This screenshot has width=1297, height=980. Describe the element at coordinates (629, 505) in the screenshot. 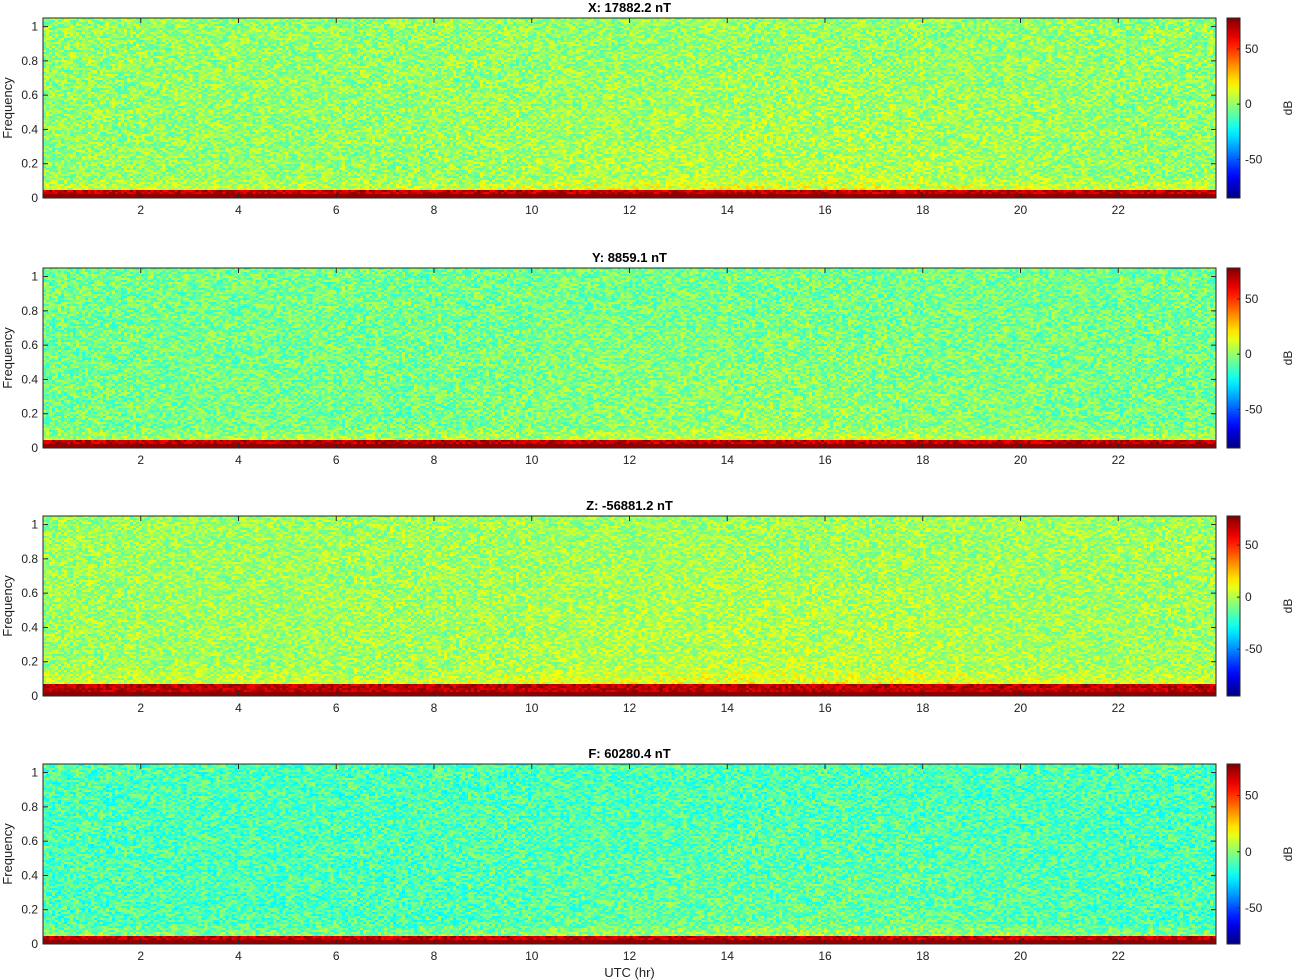

I see `panel-title: Z: -56881.2 nT` at that location.